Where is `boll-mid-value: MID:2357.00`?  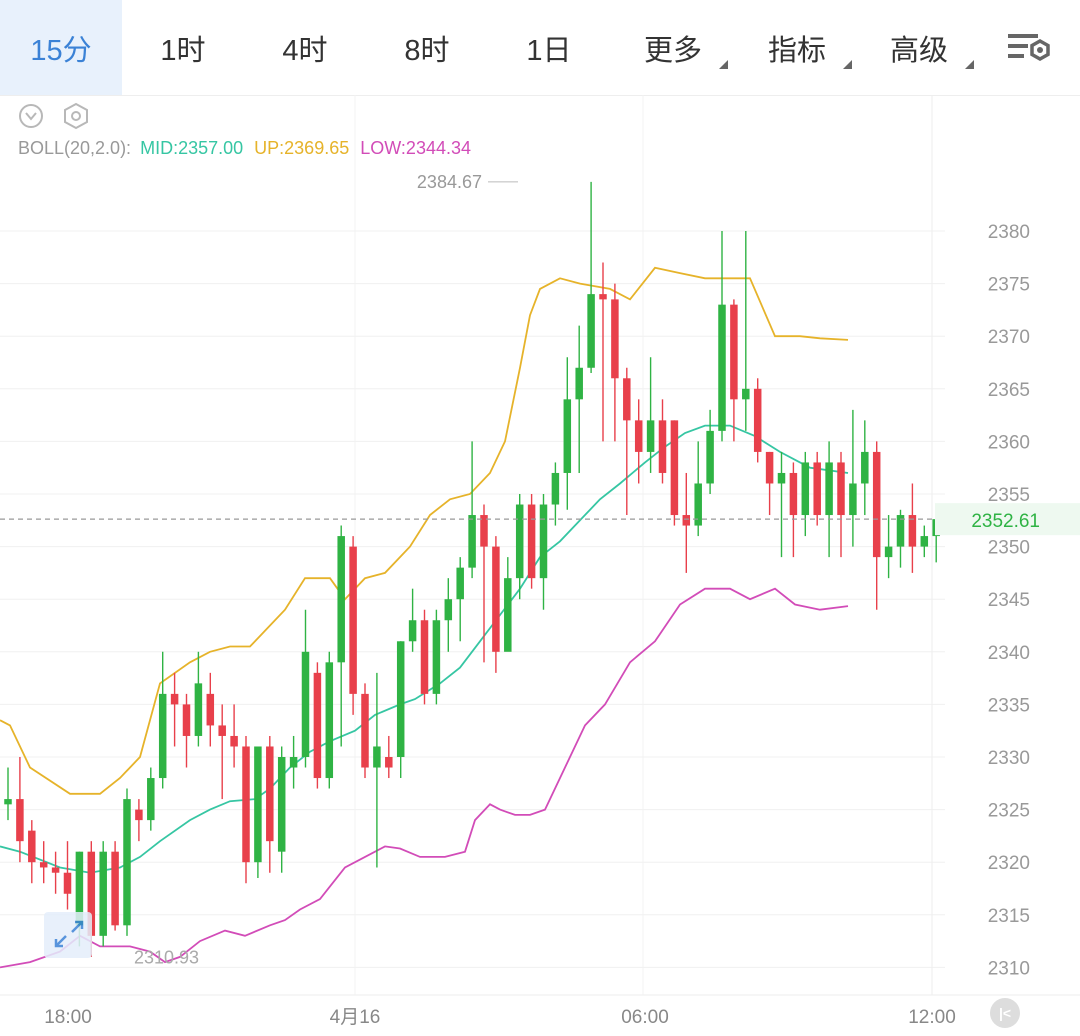
boll-mid-value: MID:2357.00 is located at coordinates (192, 148).